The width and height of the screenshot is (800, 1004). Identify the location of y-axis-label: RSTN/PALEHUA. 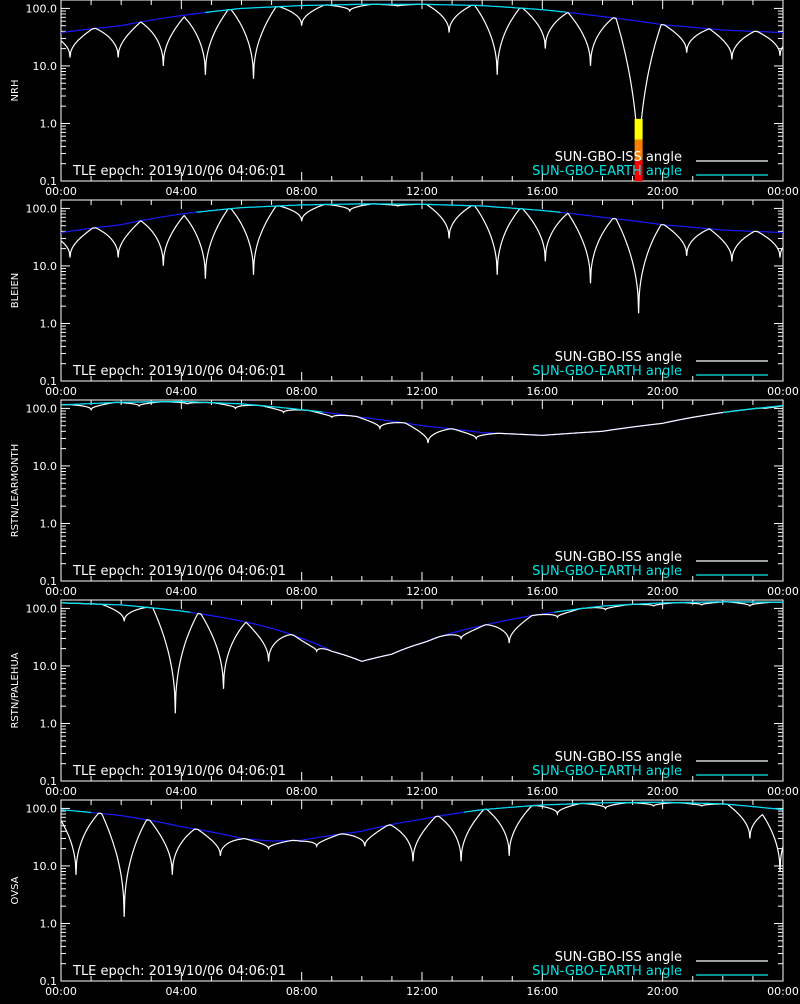
(15, 690).